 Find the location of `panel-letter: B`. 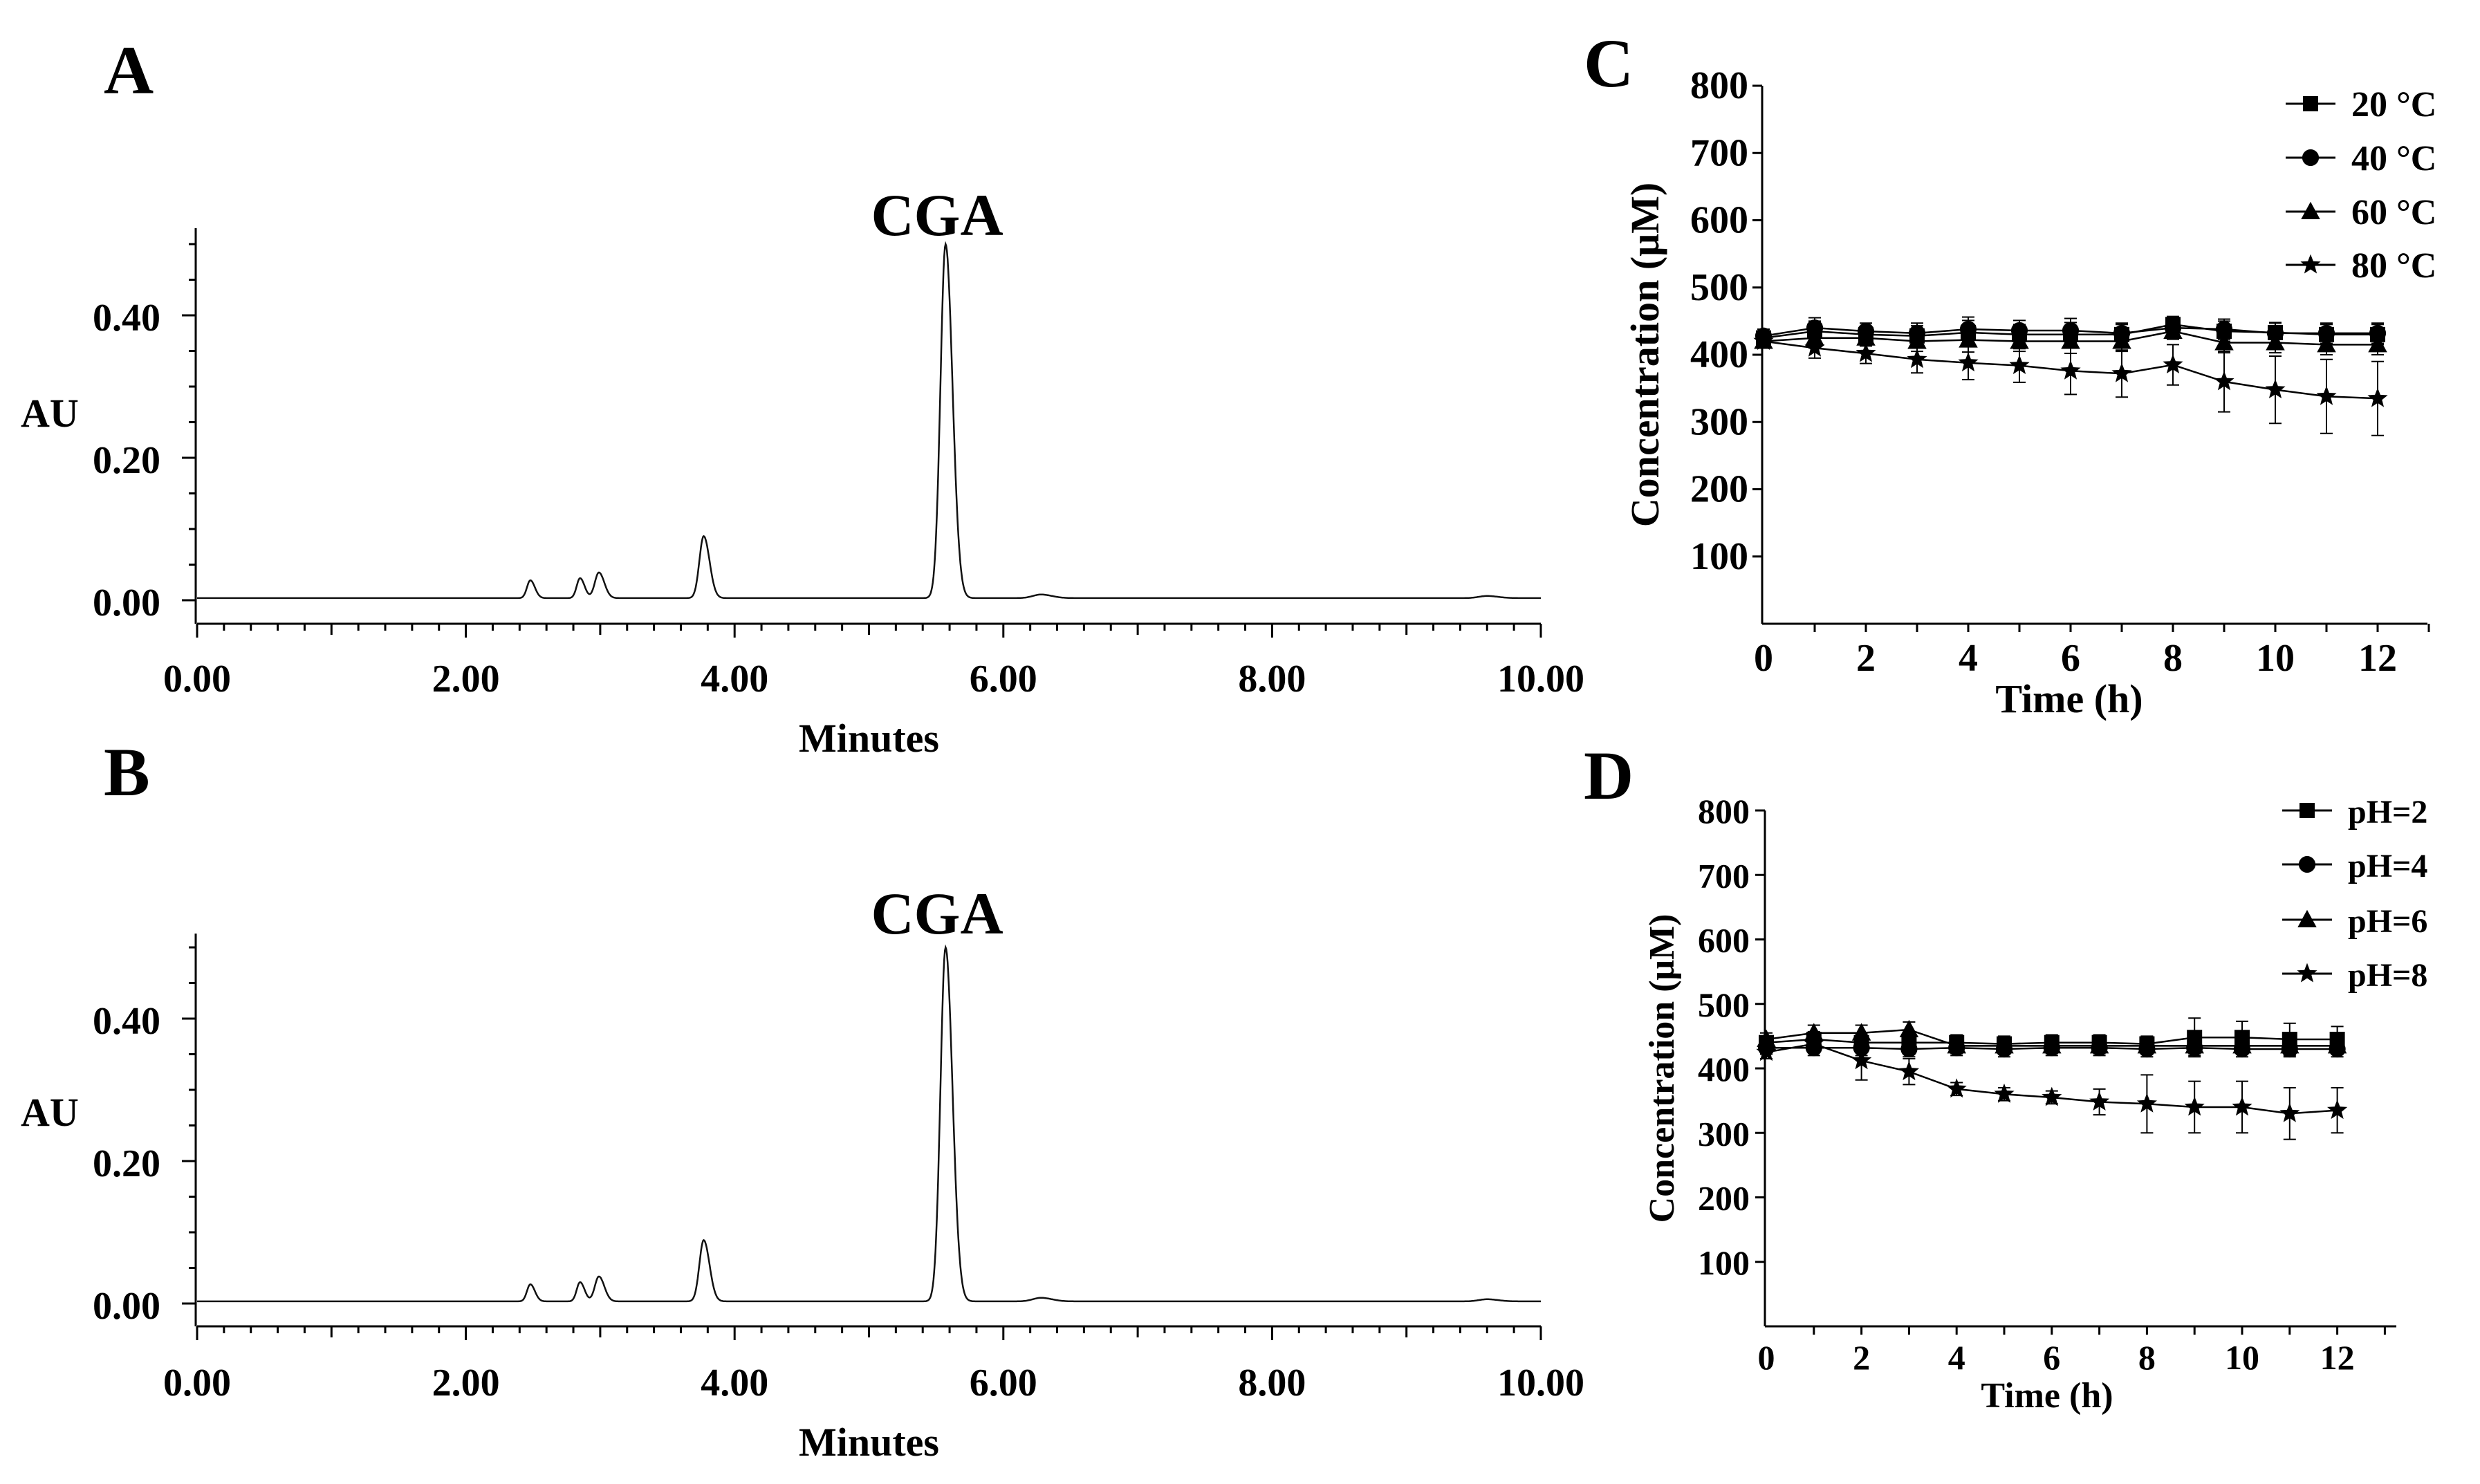

panel-letter: B is located at coordinates (127, 772).